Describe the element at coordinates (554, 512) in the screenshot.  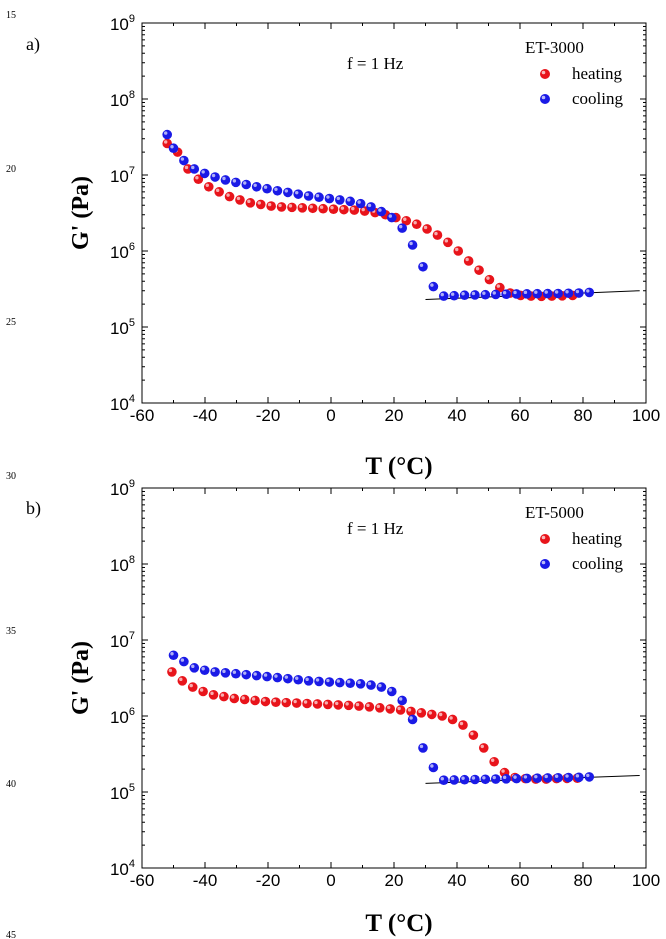
I see `legend-title: ET-5000` at that location.